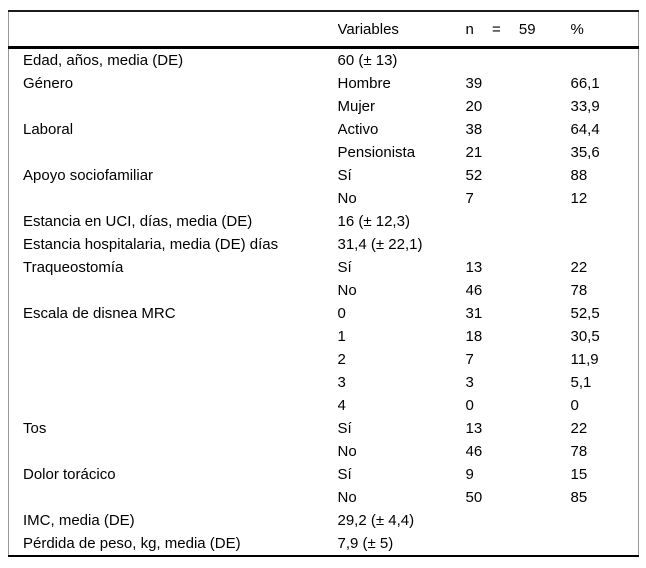 This screenshot has height=568, width=646. Describe the element at coordinates (585, 129) in the screenshot. I see `row-pct: 64,4` at that location.